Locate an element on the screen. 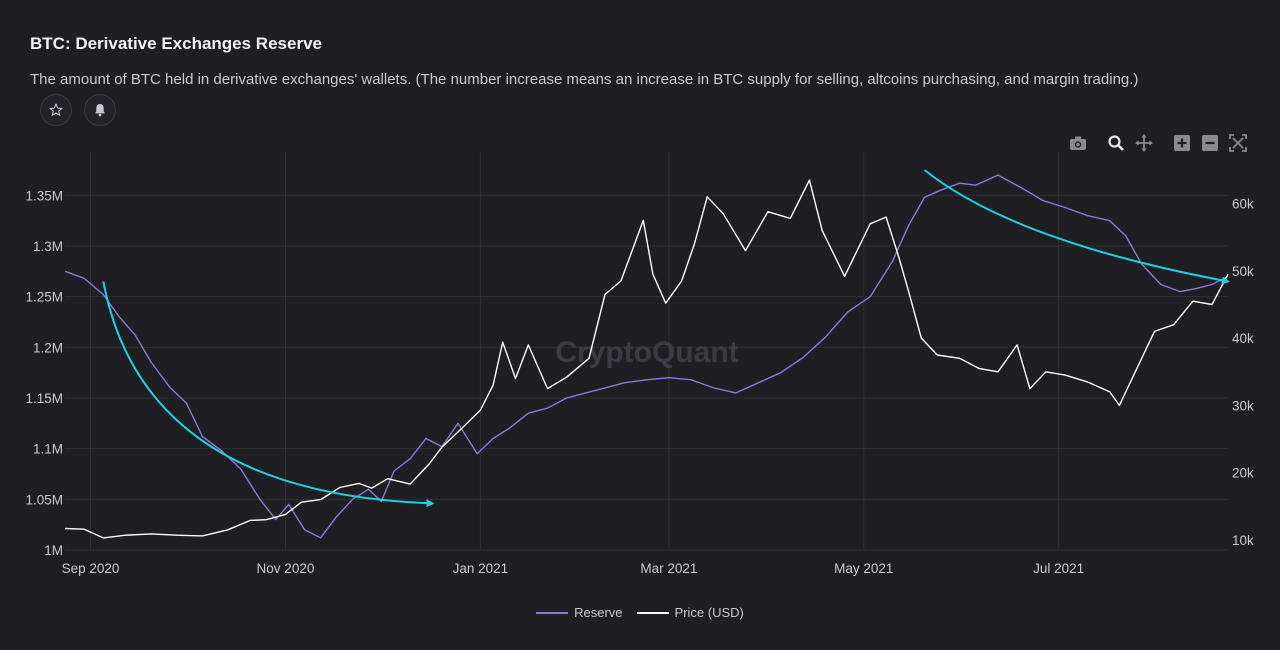 This screenshot has height=650, width=1280. legend-swatch-reserve is located at coordinates (552, 612).